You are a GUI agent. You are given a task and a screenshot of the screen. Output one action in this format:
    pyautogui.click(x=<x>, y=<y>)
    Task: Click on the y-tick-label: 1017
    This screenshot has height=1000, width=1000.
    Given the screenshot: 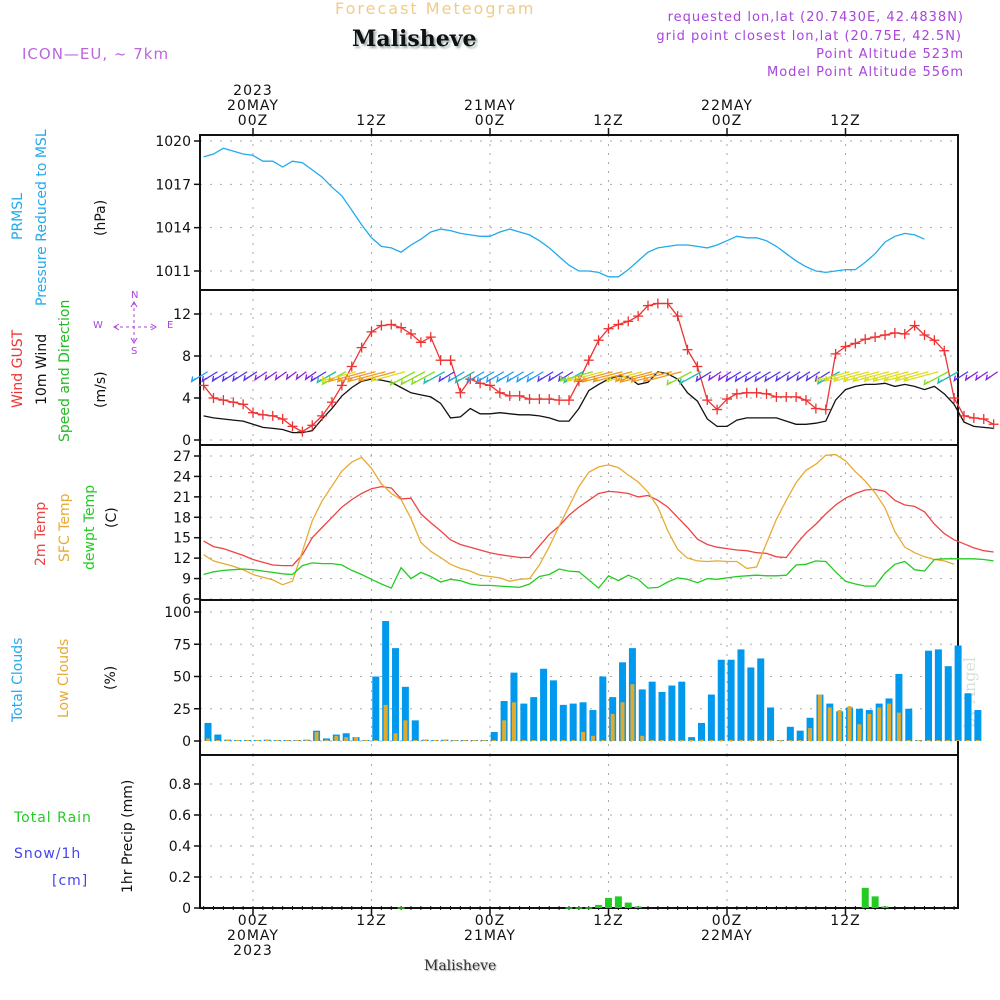 What is the action you would take?
    pyautogui.click(x=173, y=185)
    